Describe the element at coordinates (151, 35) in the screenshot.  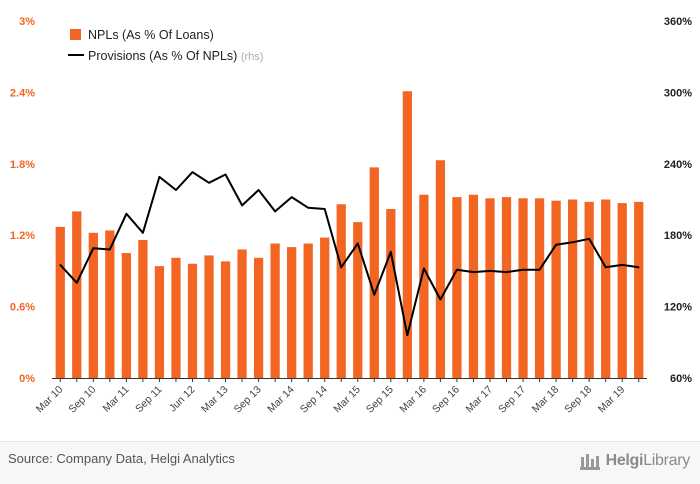
I see `legend-label-npl: NPLs (As % Of Loans)` at that location.